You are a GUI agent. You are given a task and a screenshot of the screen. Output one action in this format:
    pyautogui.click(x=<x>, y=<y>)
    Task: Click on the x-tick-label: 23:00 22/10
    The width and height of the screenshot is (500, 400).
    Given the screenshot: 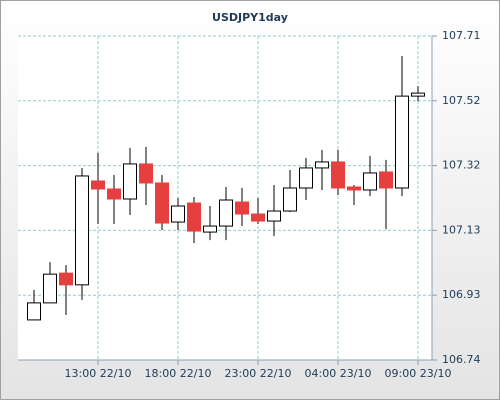 What is the action you would take?
    pyautogui.click(x=258, y=373)
    